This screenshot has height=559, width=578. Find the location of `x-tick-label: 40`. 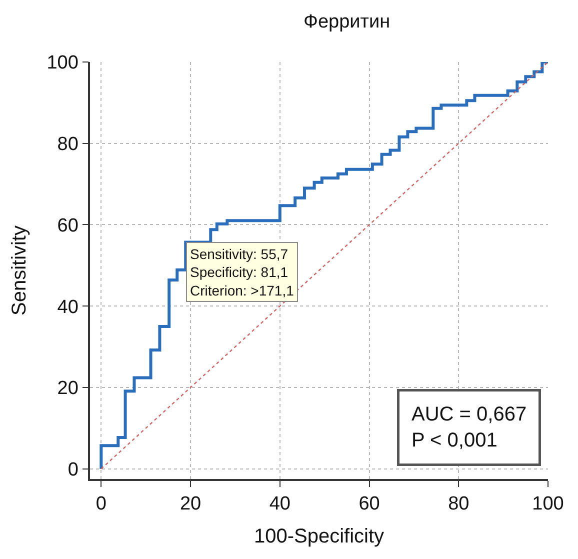

x-tick-label: 40 is located at coordinates (279, 504).